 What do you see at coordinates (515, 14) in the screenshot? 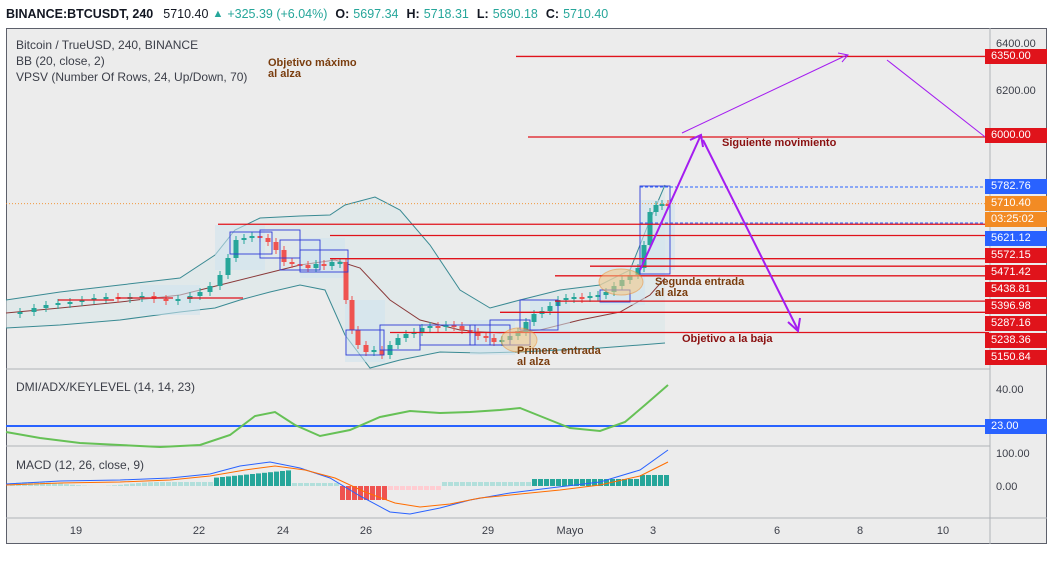
I see `low-value: 5690.18` at bounding box center [515, 14].